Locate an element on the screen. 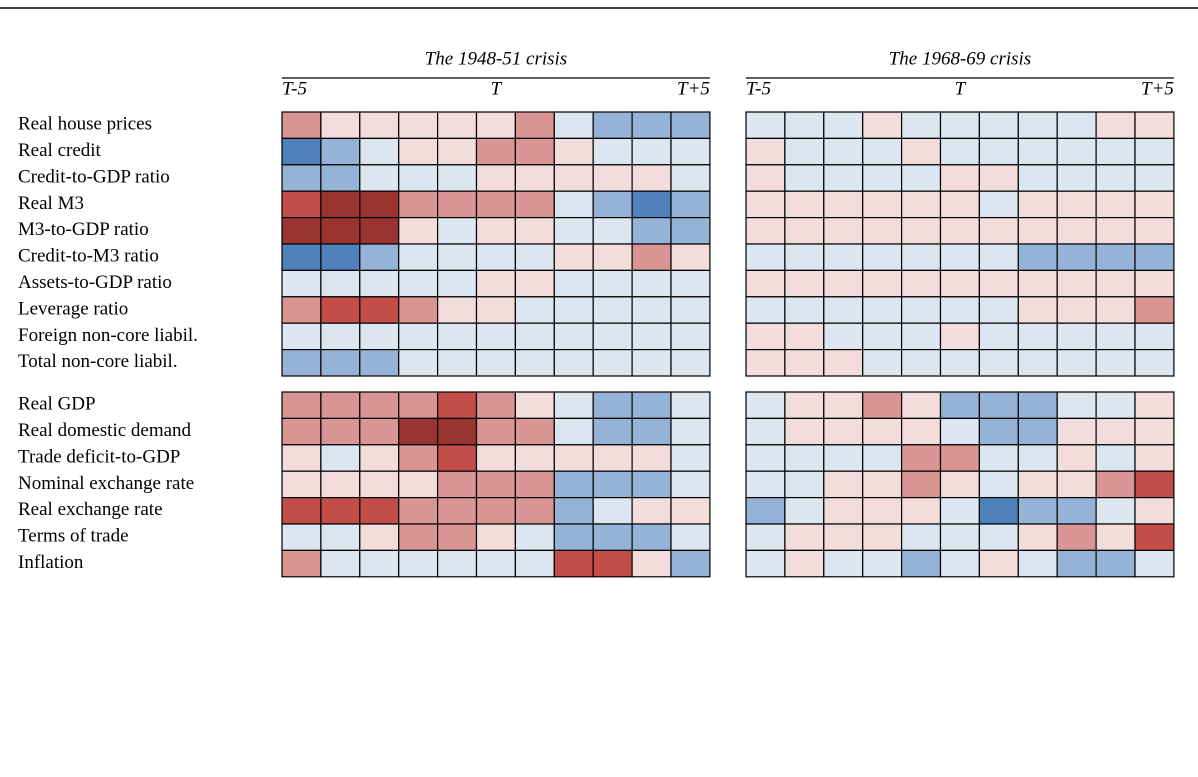 The width and height of the screenshot is (1198, 777). column-label: T+5 is located at coordinates (1157, 88).